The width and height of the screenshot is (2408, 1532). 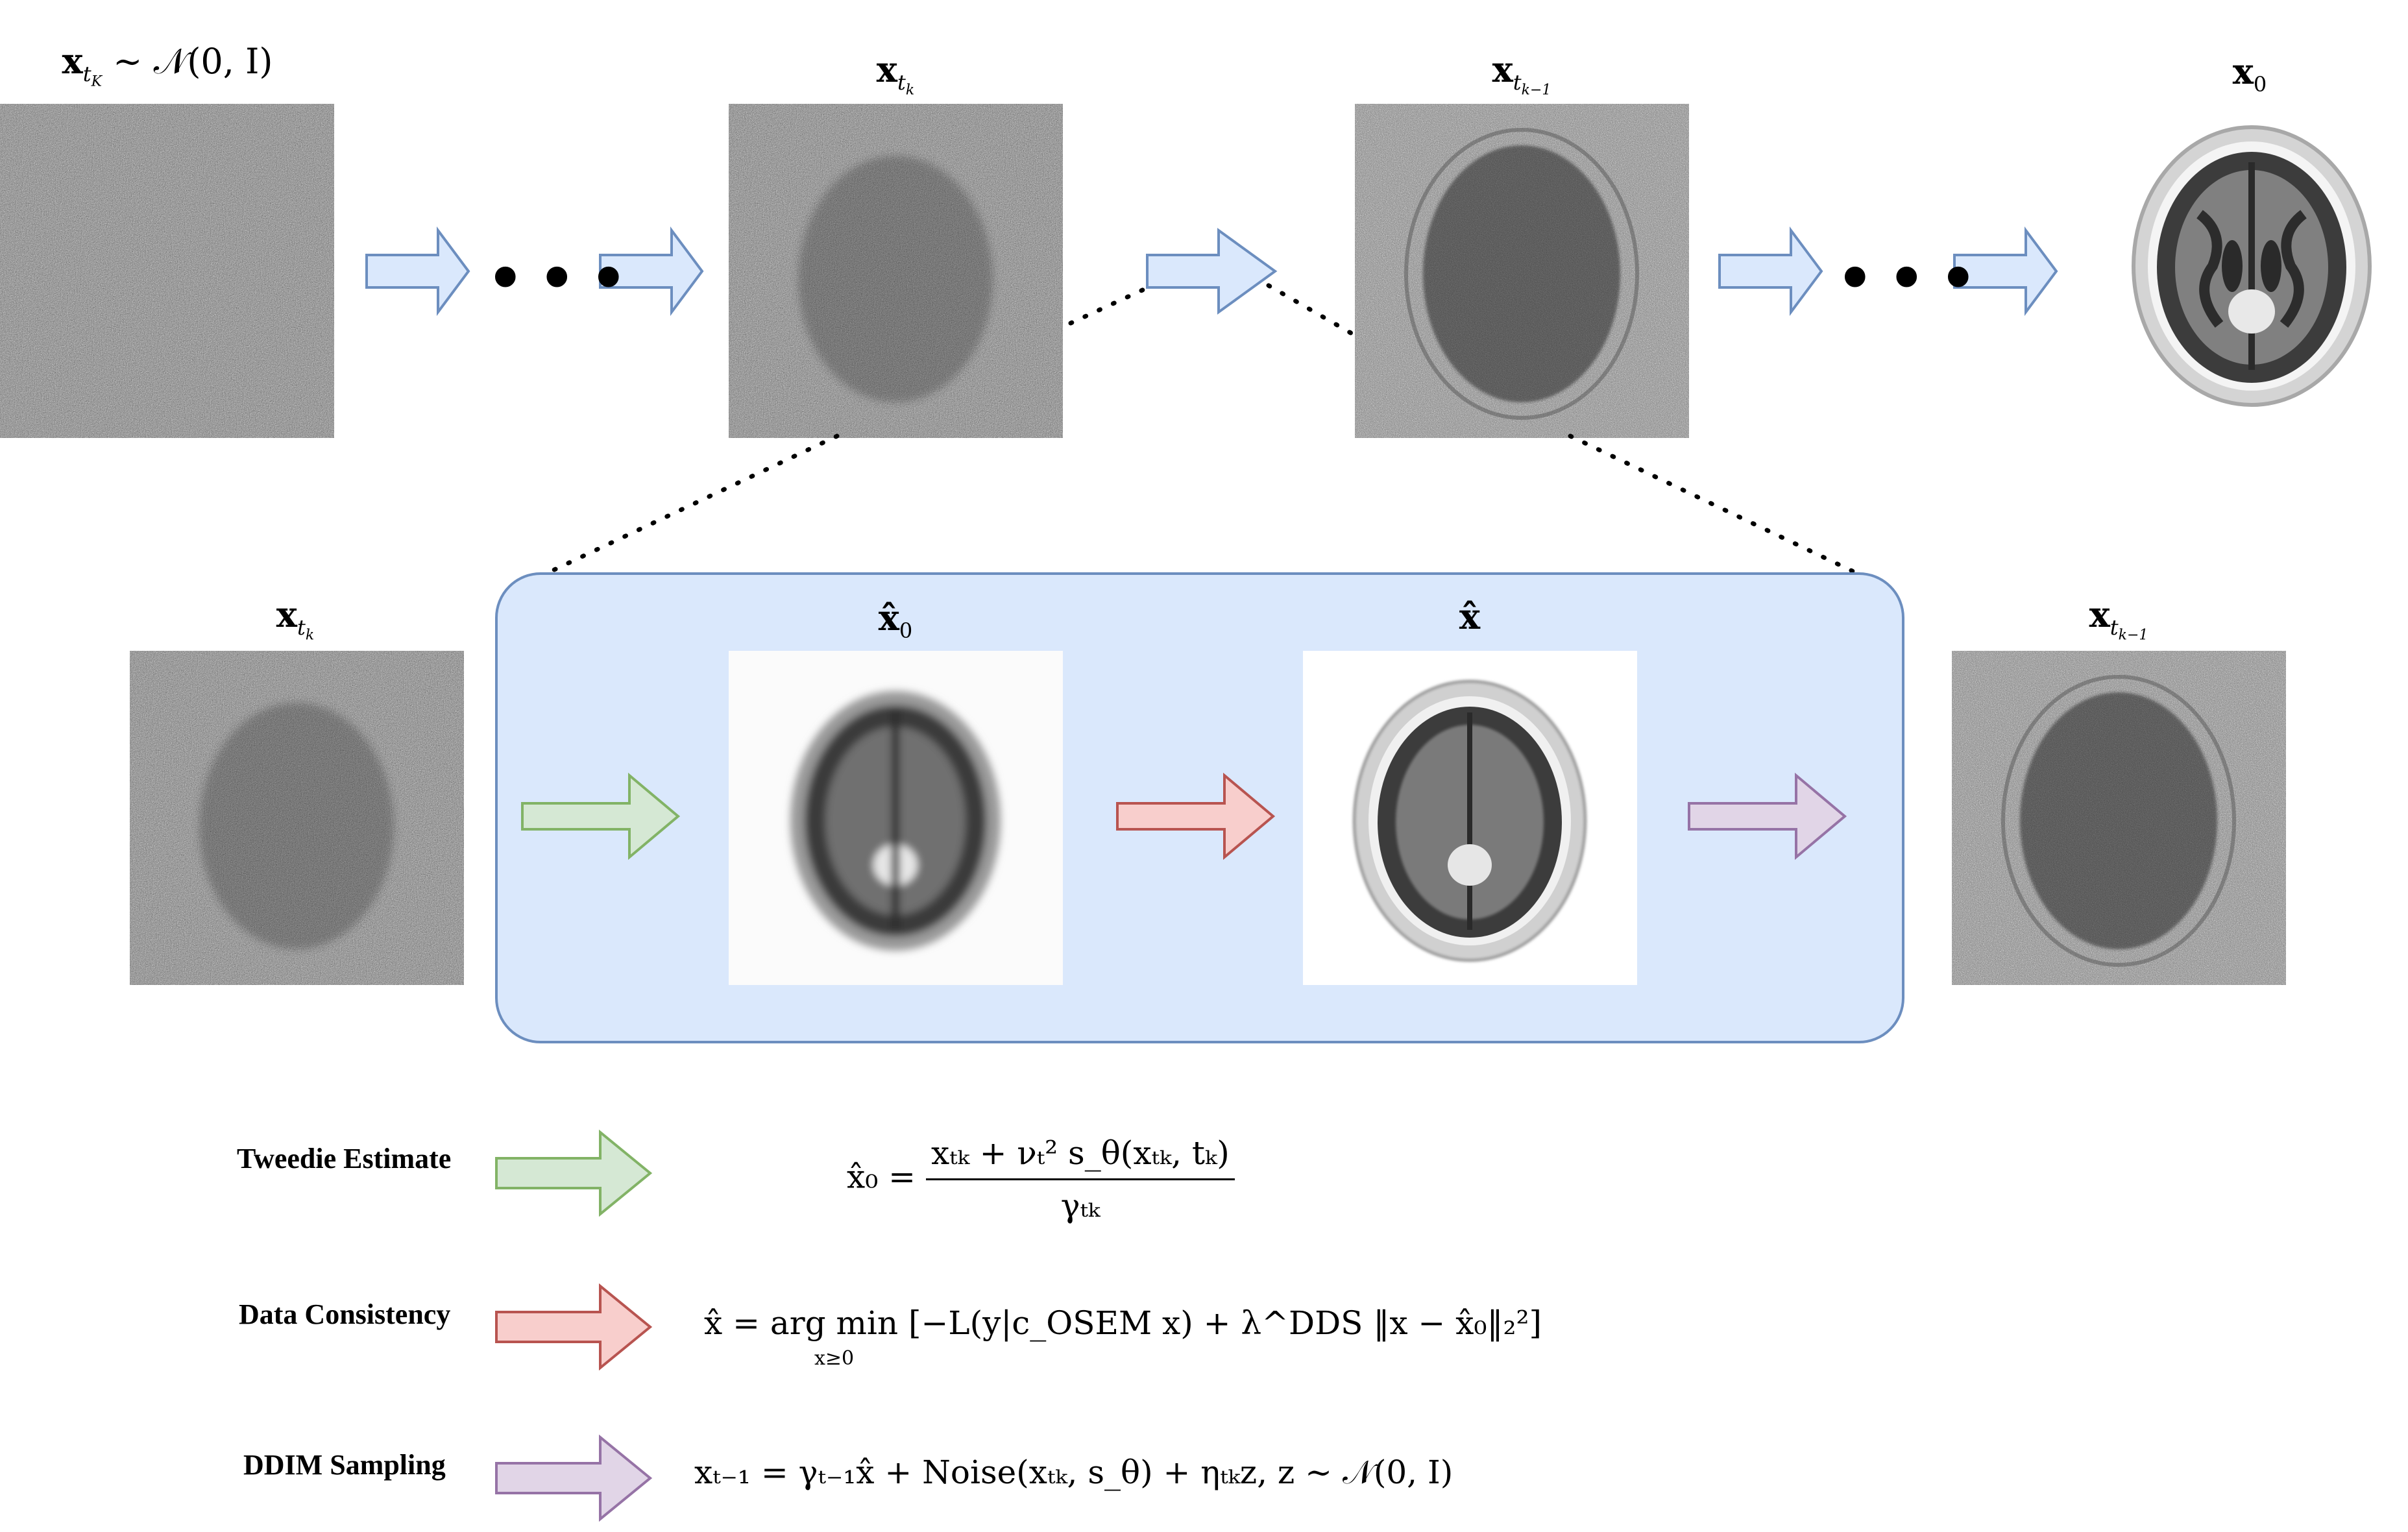 I want to click on legend-label-tweedie: Tweedie Estimate, so click(x=344, y=1158).